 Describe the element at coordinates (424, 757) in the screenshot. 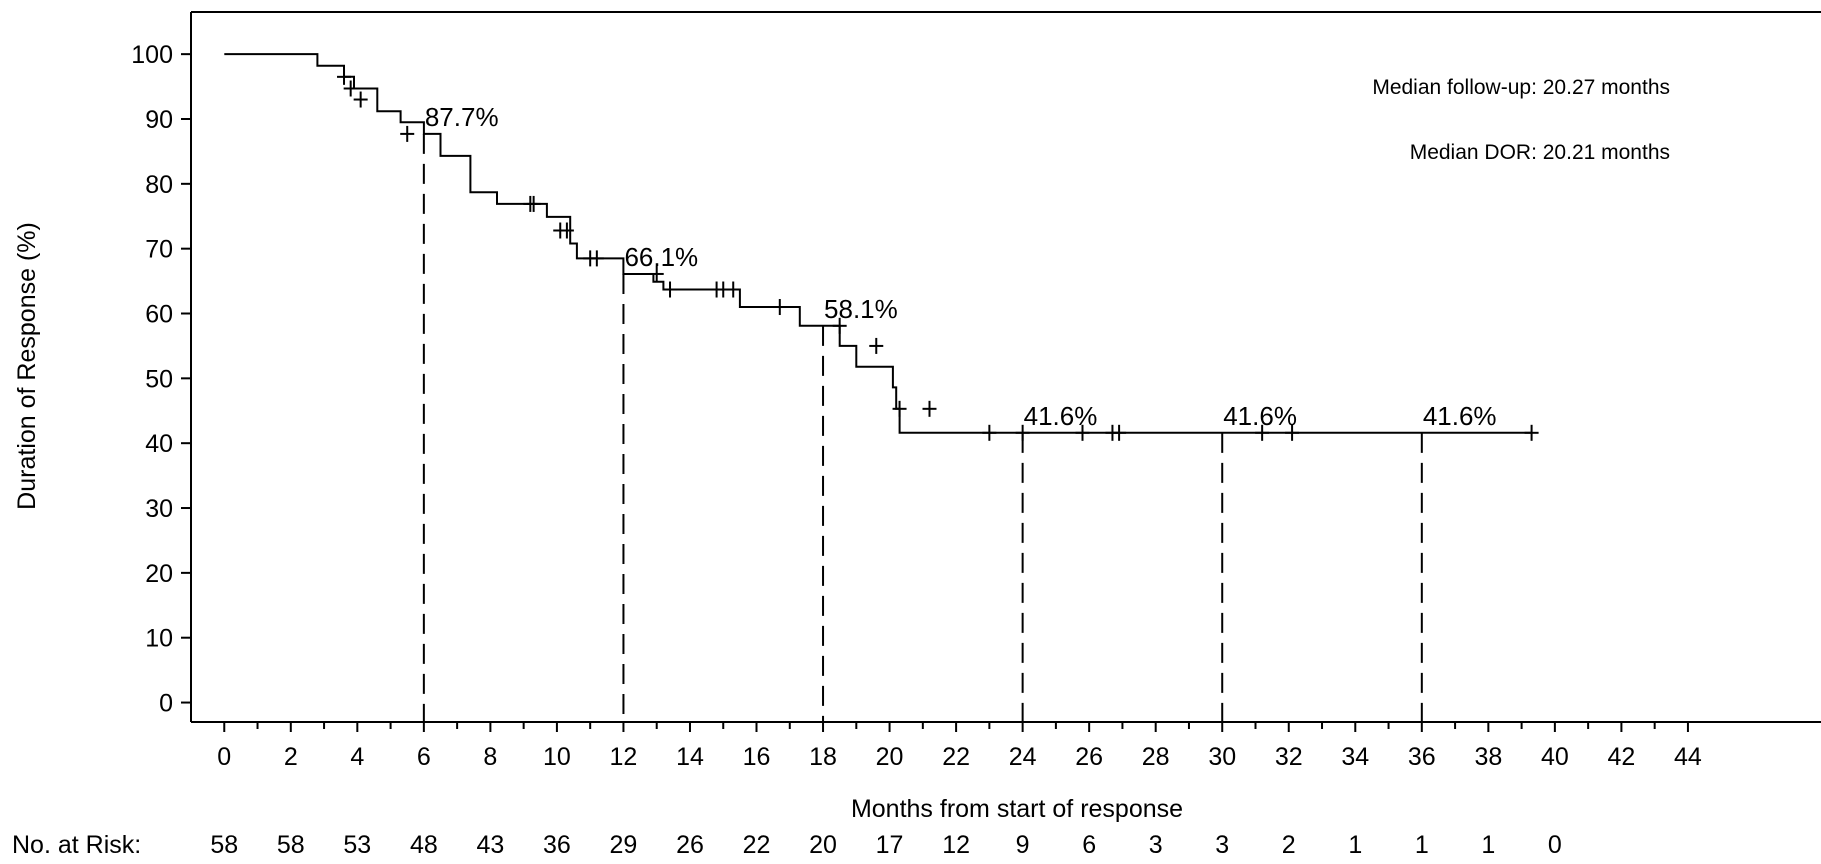

I see `x-tick-label: 6` at that location.